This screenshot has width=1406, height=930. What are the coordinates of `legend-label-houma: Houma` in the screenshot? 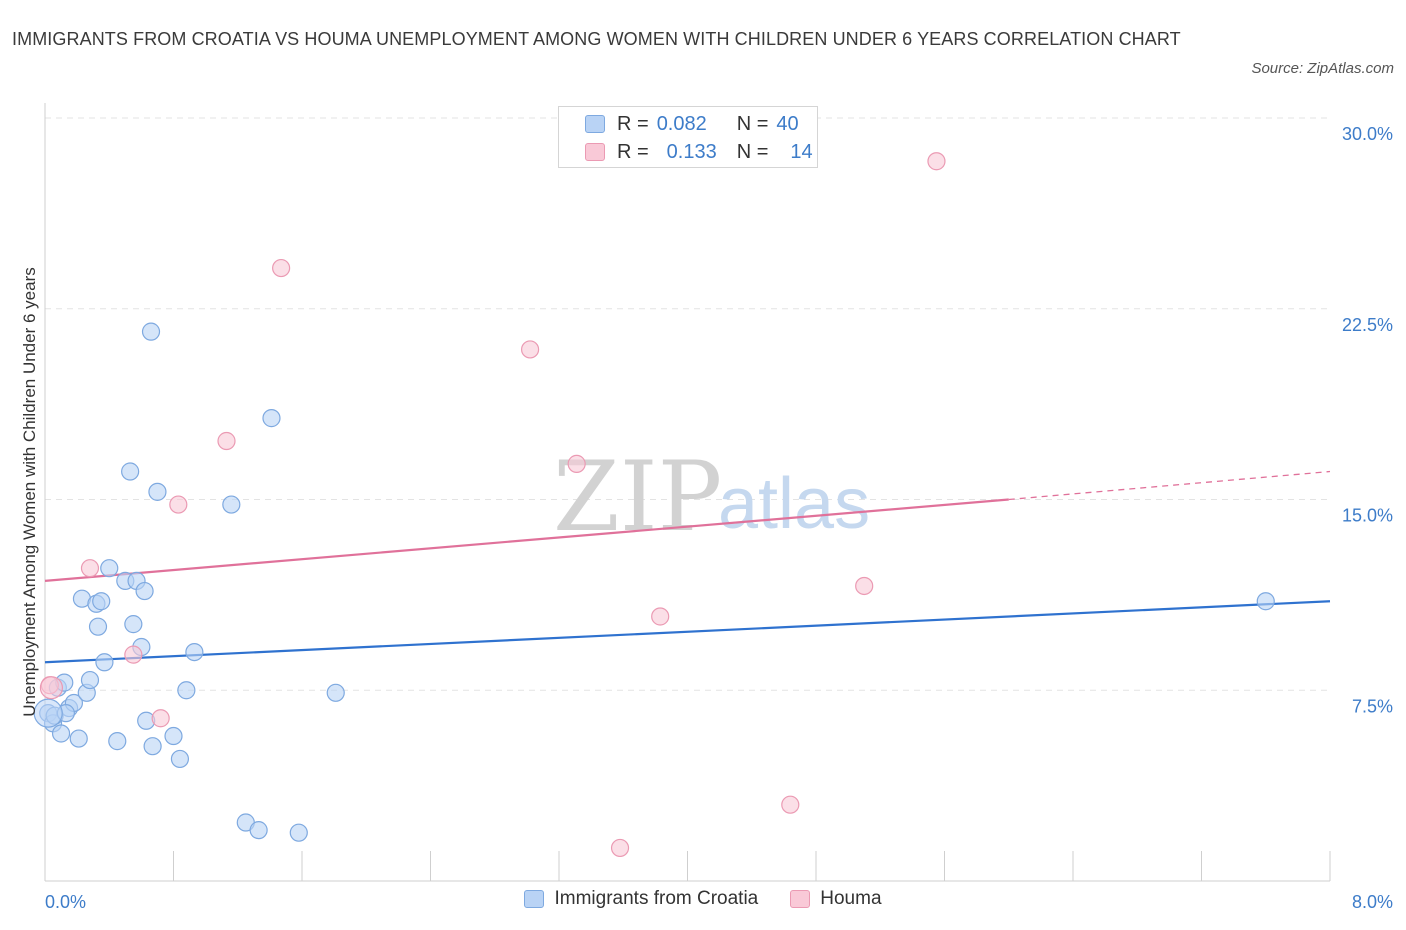 It's located at (851, 898).